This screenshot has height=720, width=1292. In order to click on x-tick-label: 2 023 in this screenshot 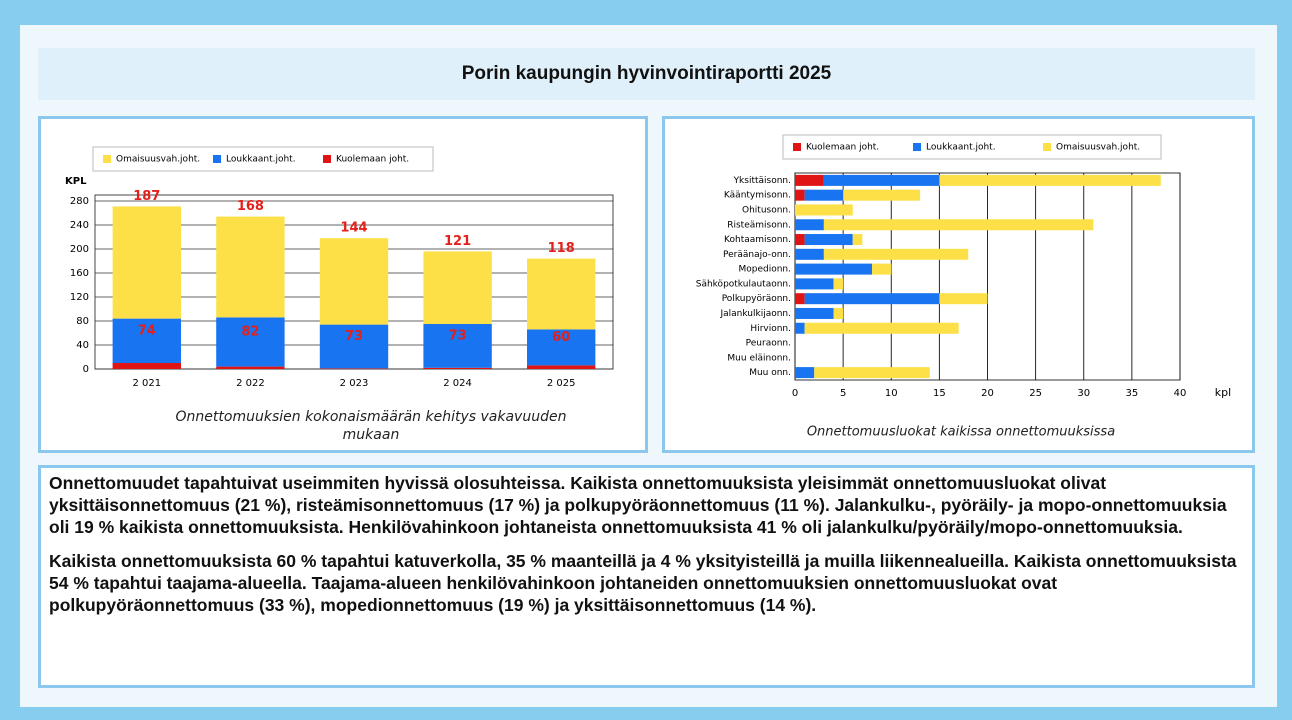, I will do `click(354, 383)`.